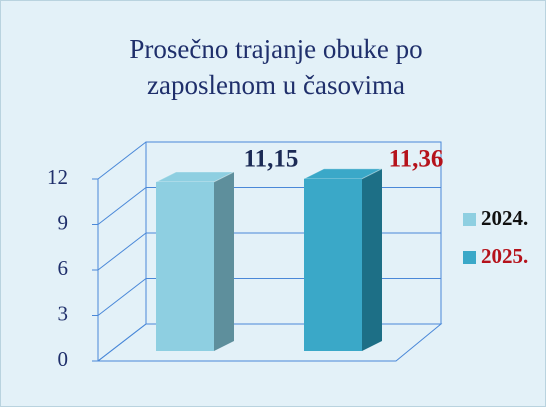 Image resolution: width=546 pixels, height=407 pixels. Describe the element at coordinates (63, 313) in the screenshot. I see `y-tick-label: 3` at that location.